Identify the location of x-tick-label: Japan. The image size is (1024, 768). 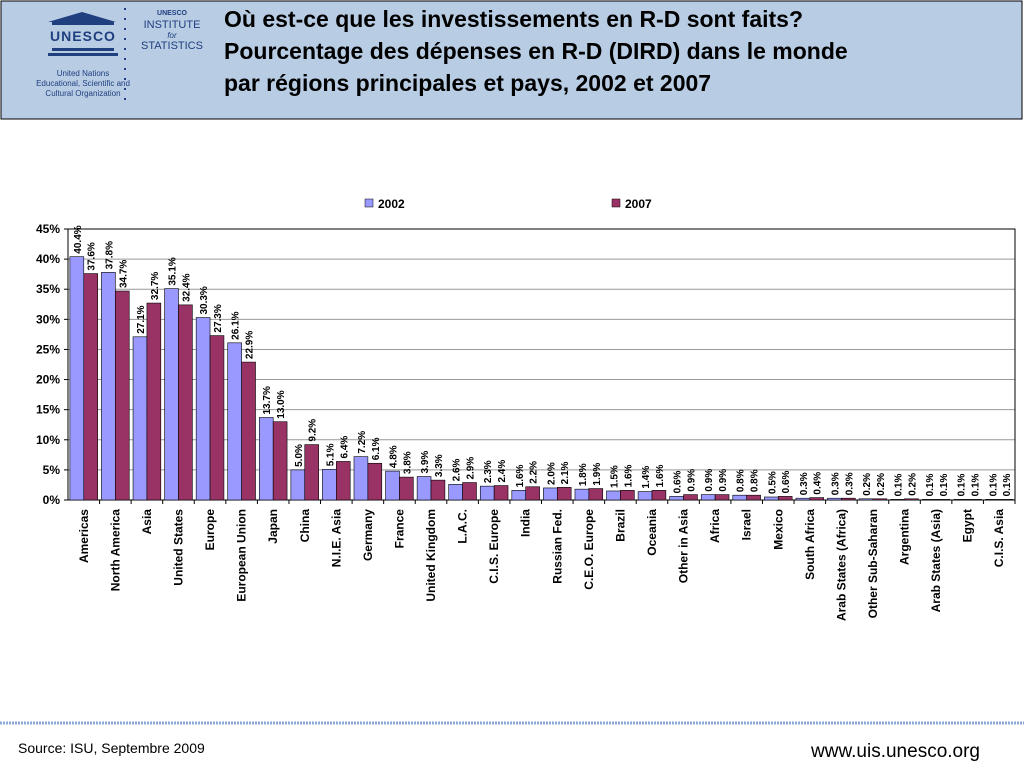
(273, 526).